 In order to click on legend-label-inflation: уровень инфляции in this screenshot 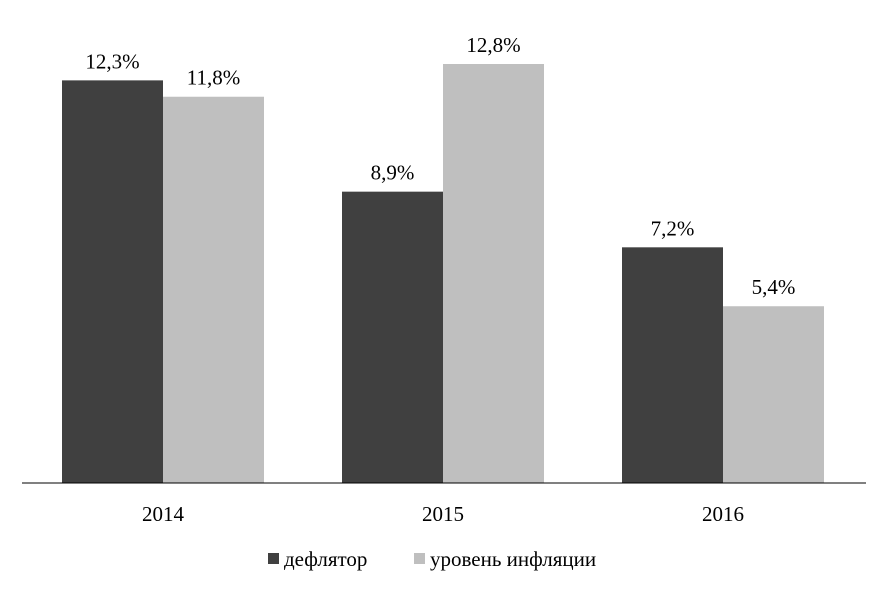, I will do `click(513, 559)`.